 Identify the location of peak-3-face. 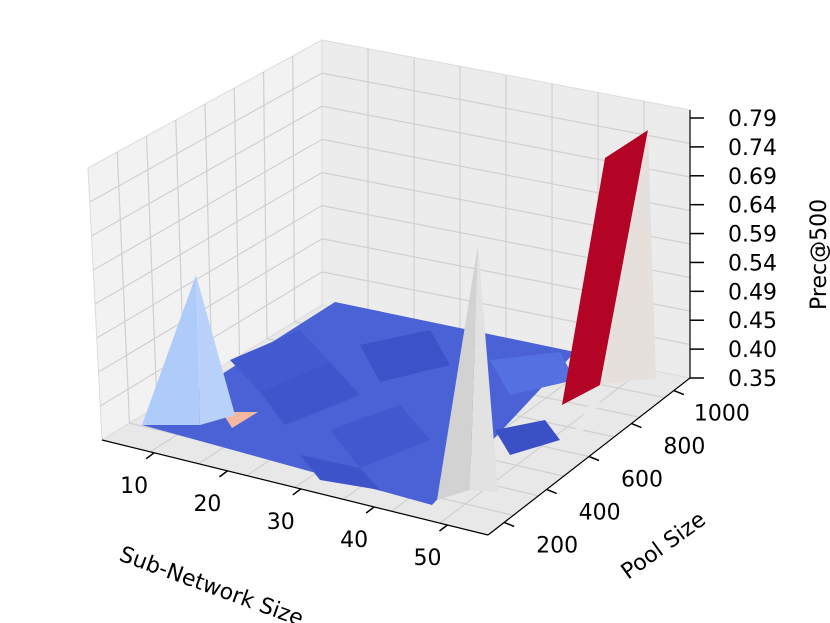
(605, 267).